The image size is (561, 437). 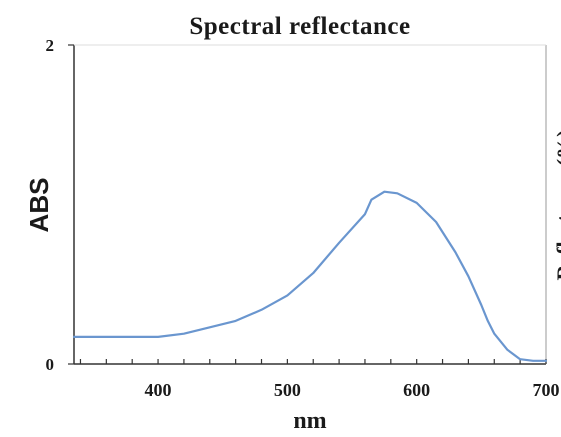 I want to click on x-tick-label: 600, so click(x=416, y=390).